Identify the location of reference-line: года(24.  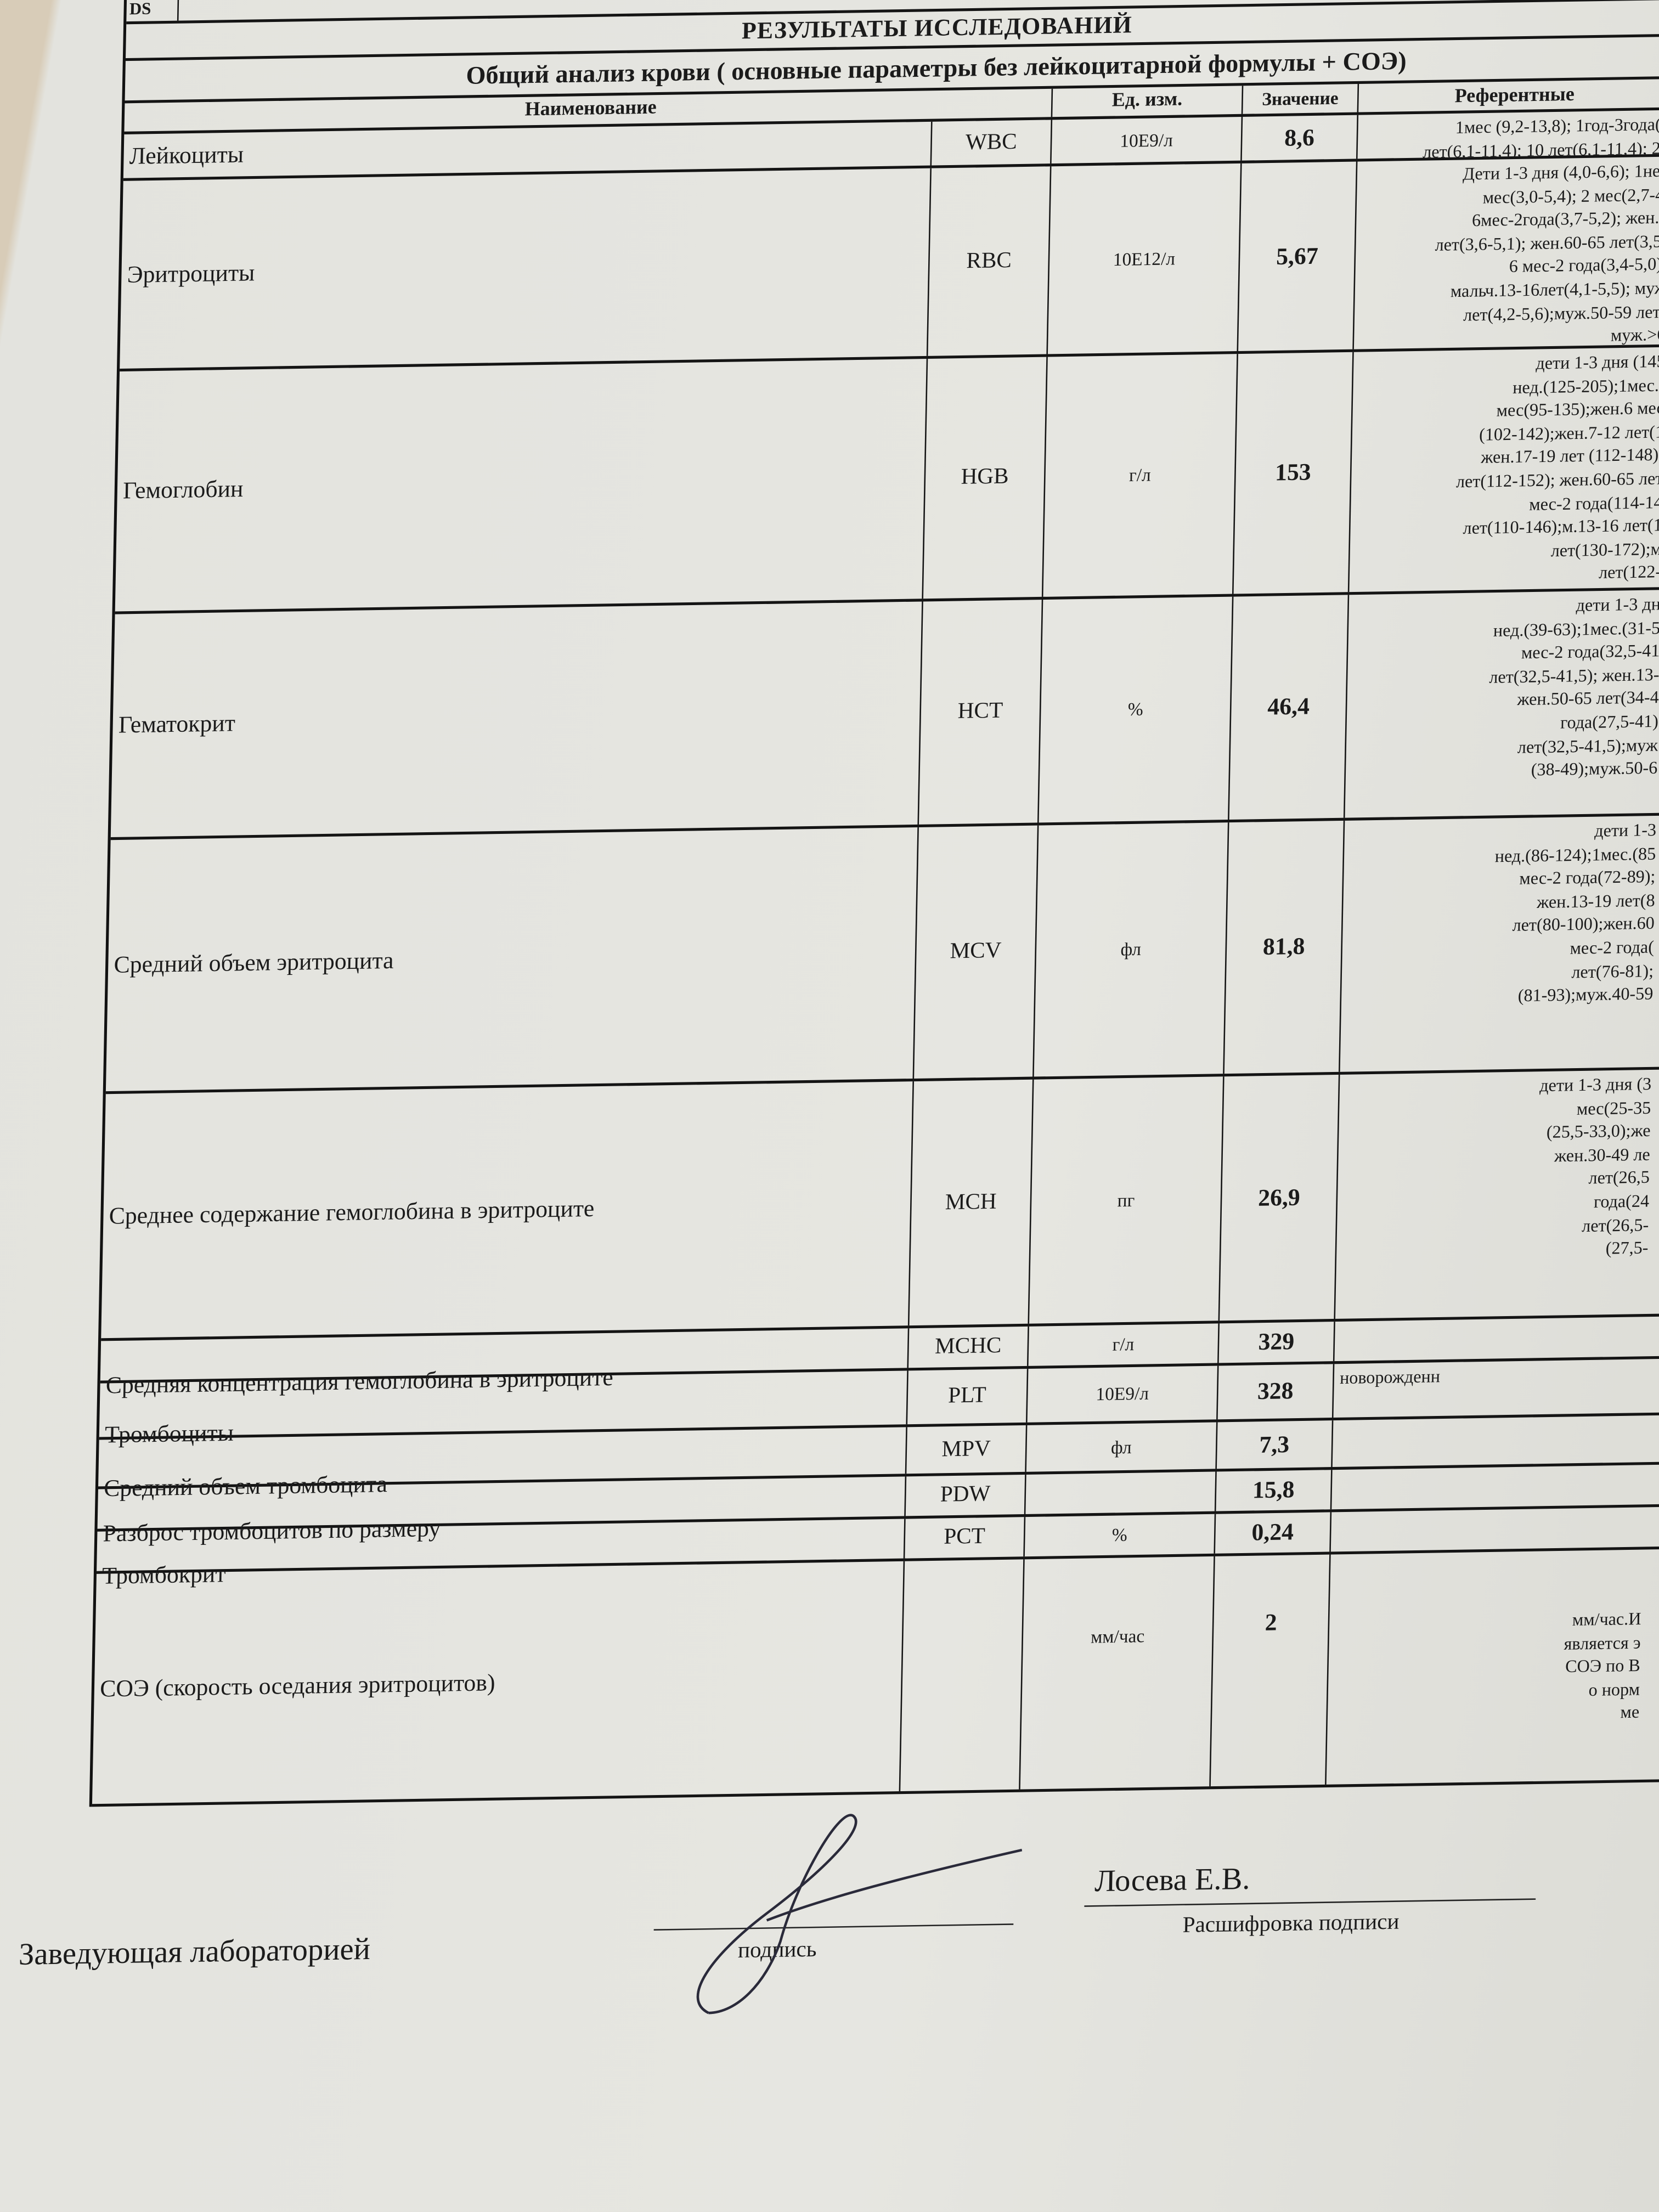
(1621, 1201).